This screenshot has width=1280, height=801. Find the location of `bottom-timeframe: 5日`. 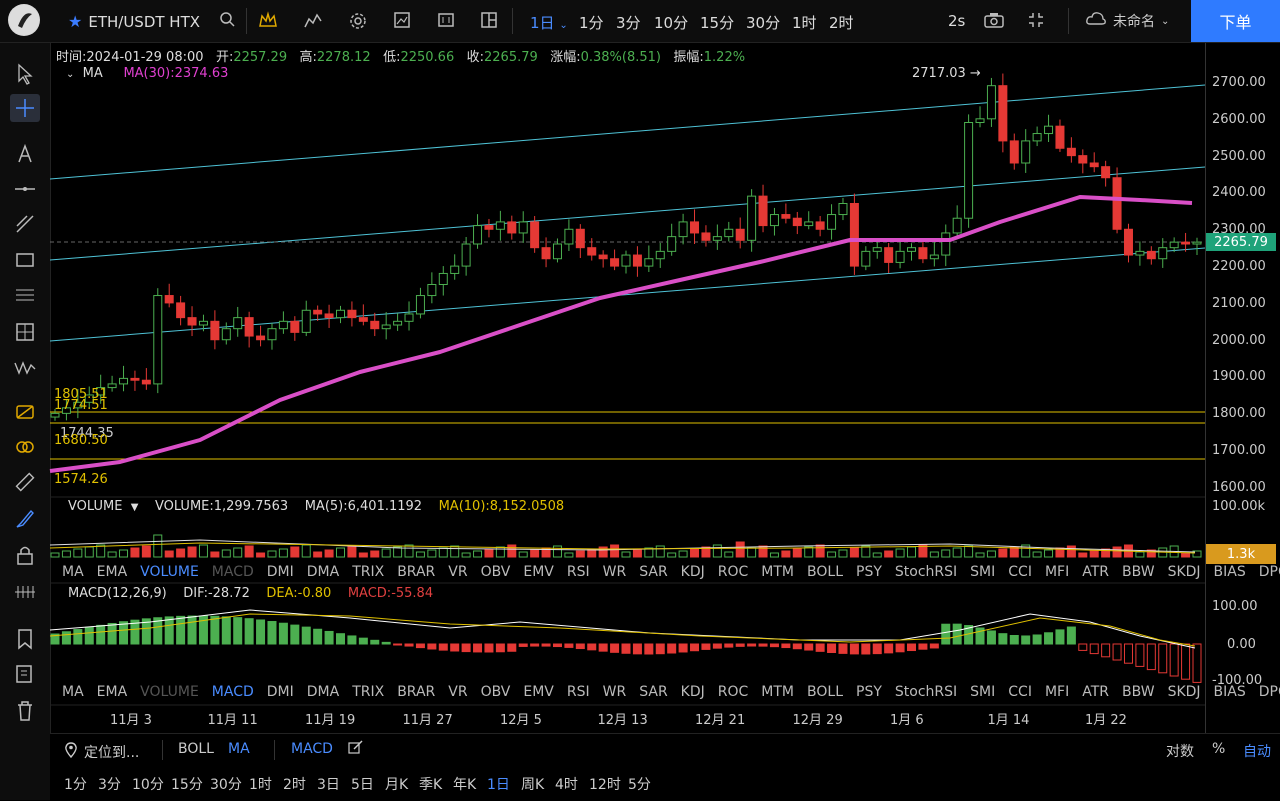

bottom-timeframe: 5日 is located at coordinates (362, 785).